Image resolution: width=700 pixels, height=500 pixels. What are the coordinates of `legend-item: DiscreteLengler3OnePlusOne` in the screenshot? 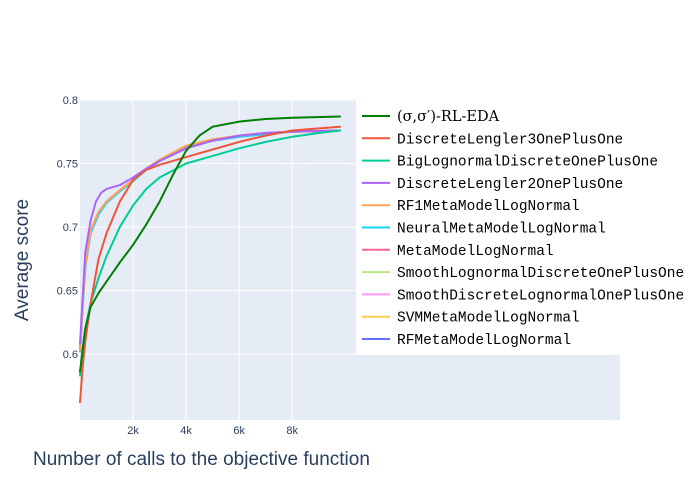 It's located at (492, 140).